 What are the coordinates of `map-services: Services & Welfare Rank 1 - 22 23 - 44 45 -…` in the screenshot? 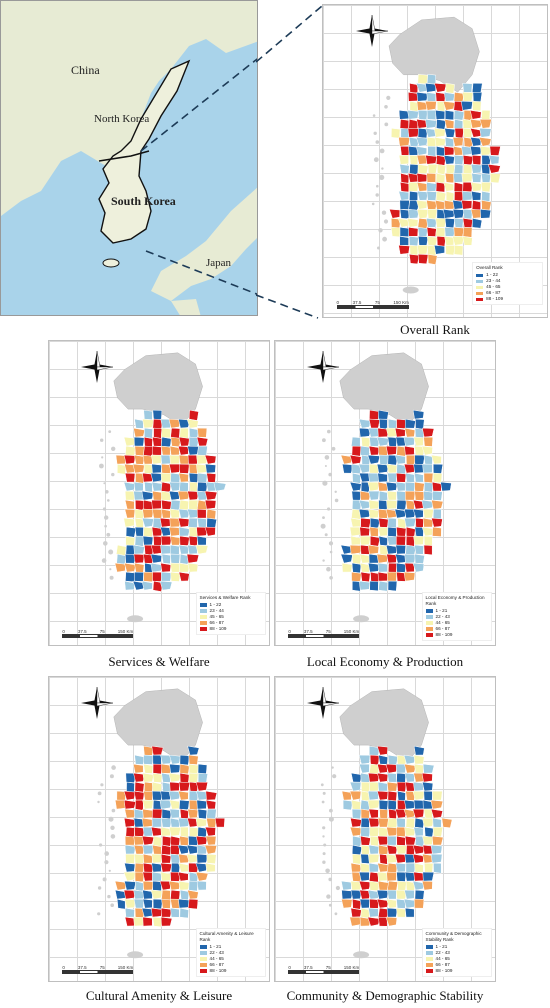 It's located at (159, 493).